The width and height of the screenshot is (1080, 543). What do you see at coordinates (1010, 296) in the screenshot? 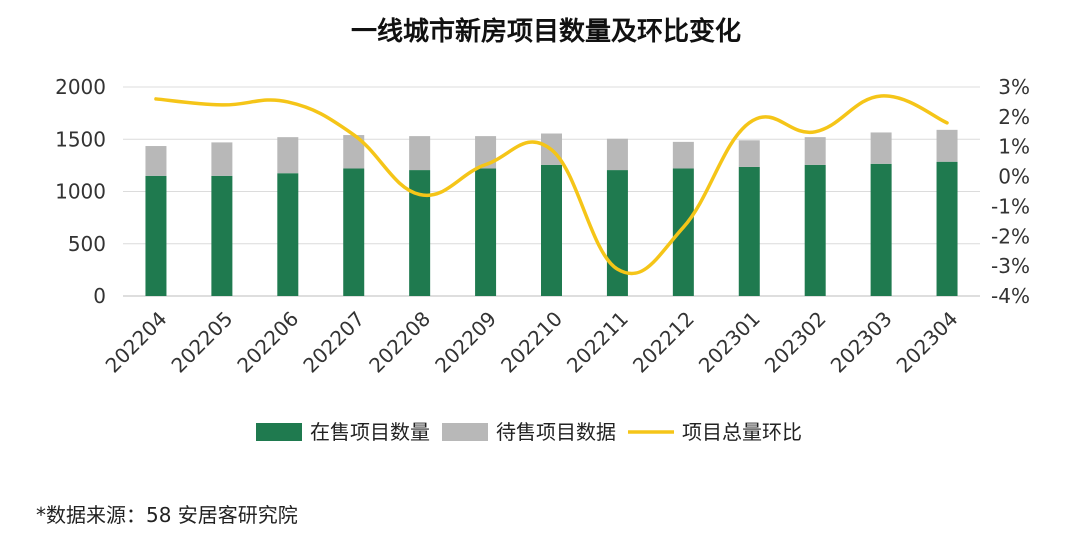
I see `y-right-tick-label: -4%` at bounding box center [1010, 296].